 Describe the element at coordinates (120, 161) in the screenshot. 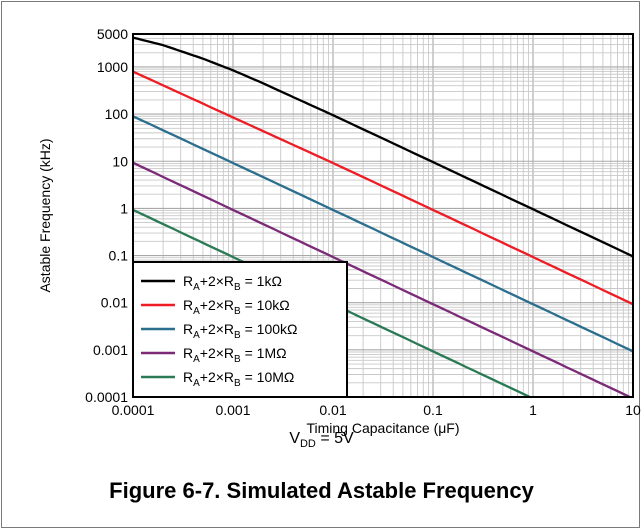

I see `y-tick-label: 10` at that location.